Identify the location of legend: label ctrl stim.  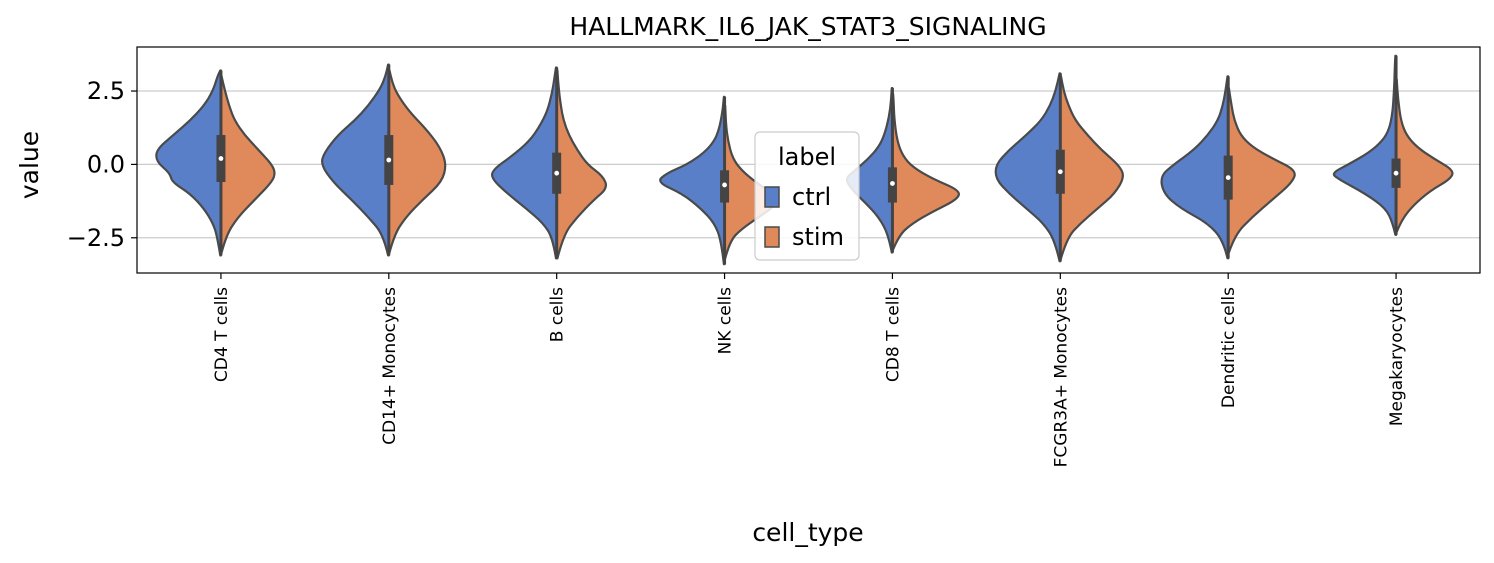
(807, 196).